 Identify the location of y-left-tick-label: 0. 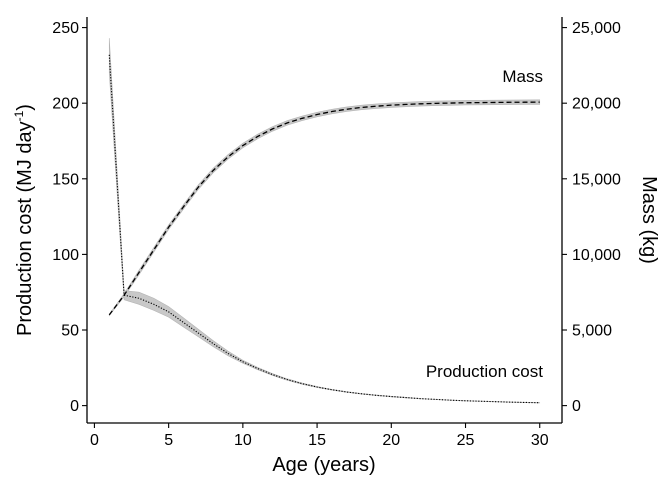
(74, 406).